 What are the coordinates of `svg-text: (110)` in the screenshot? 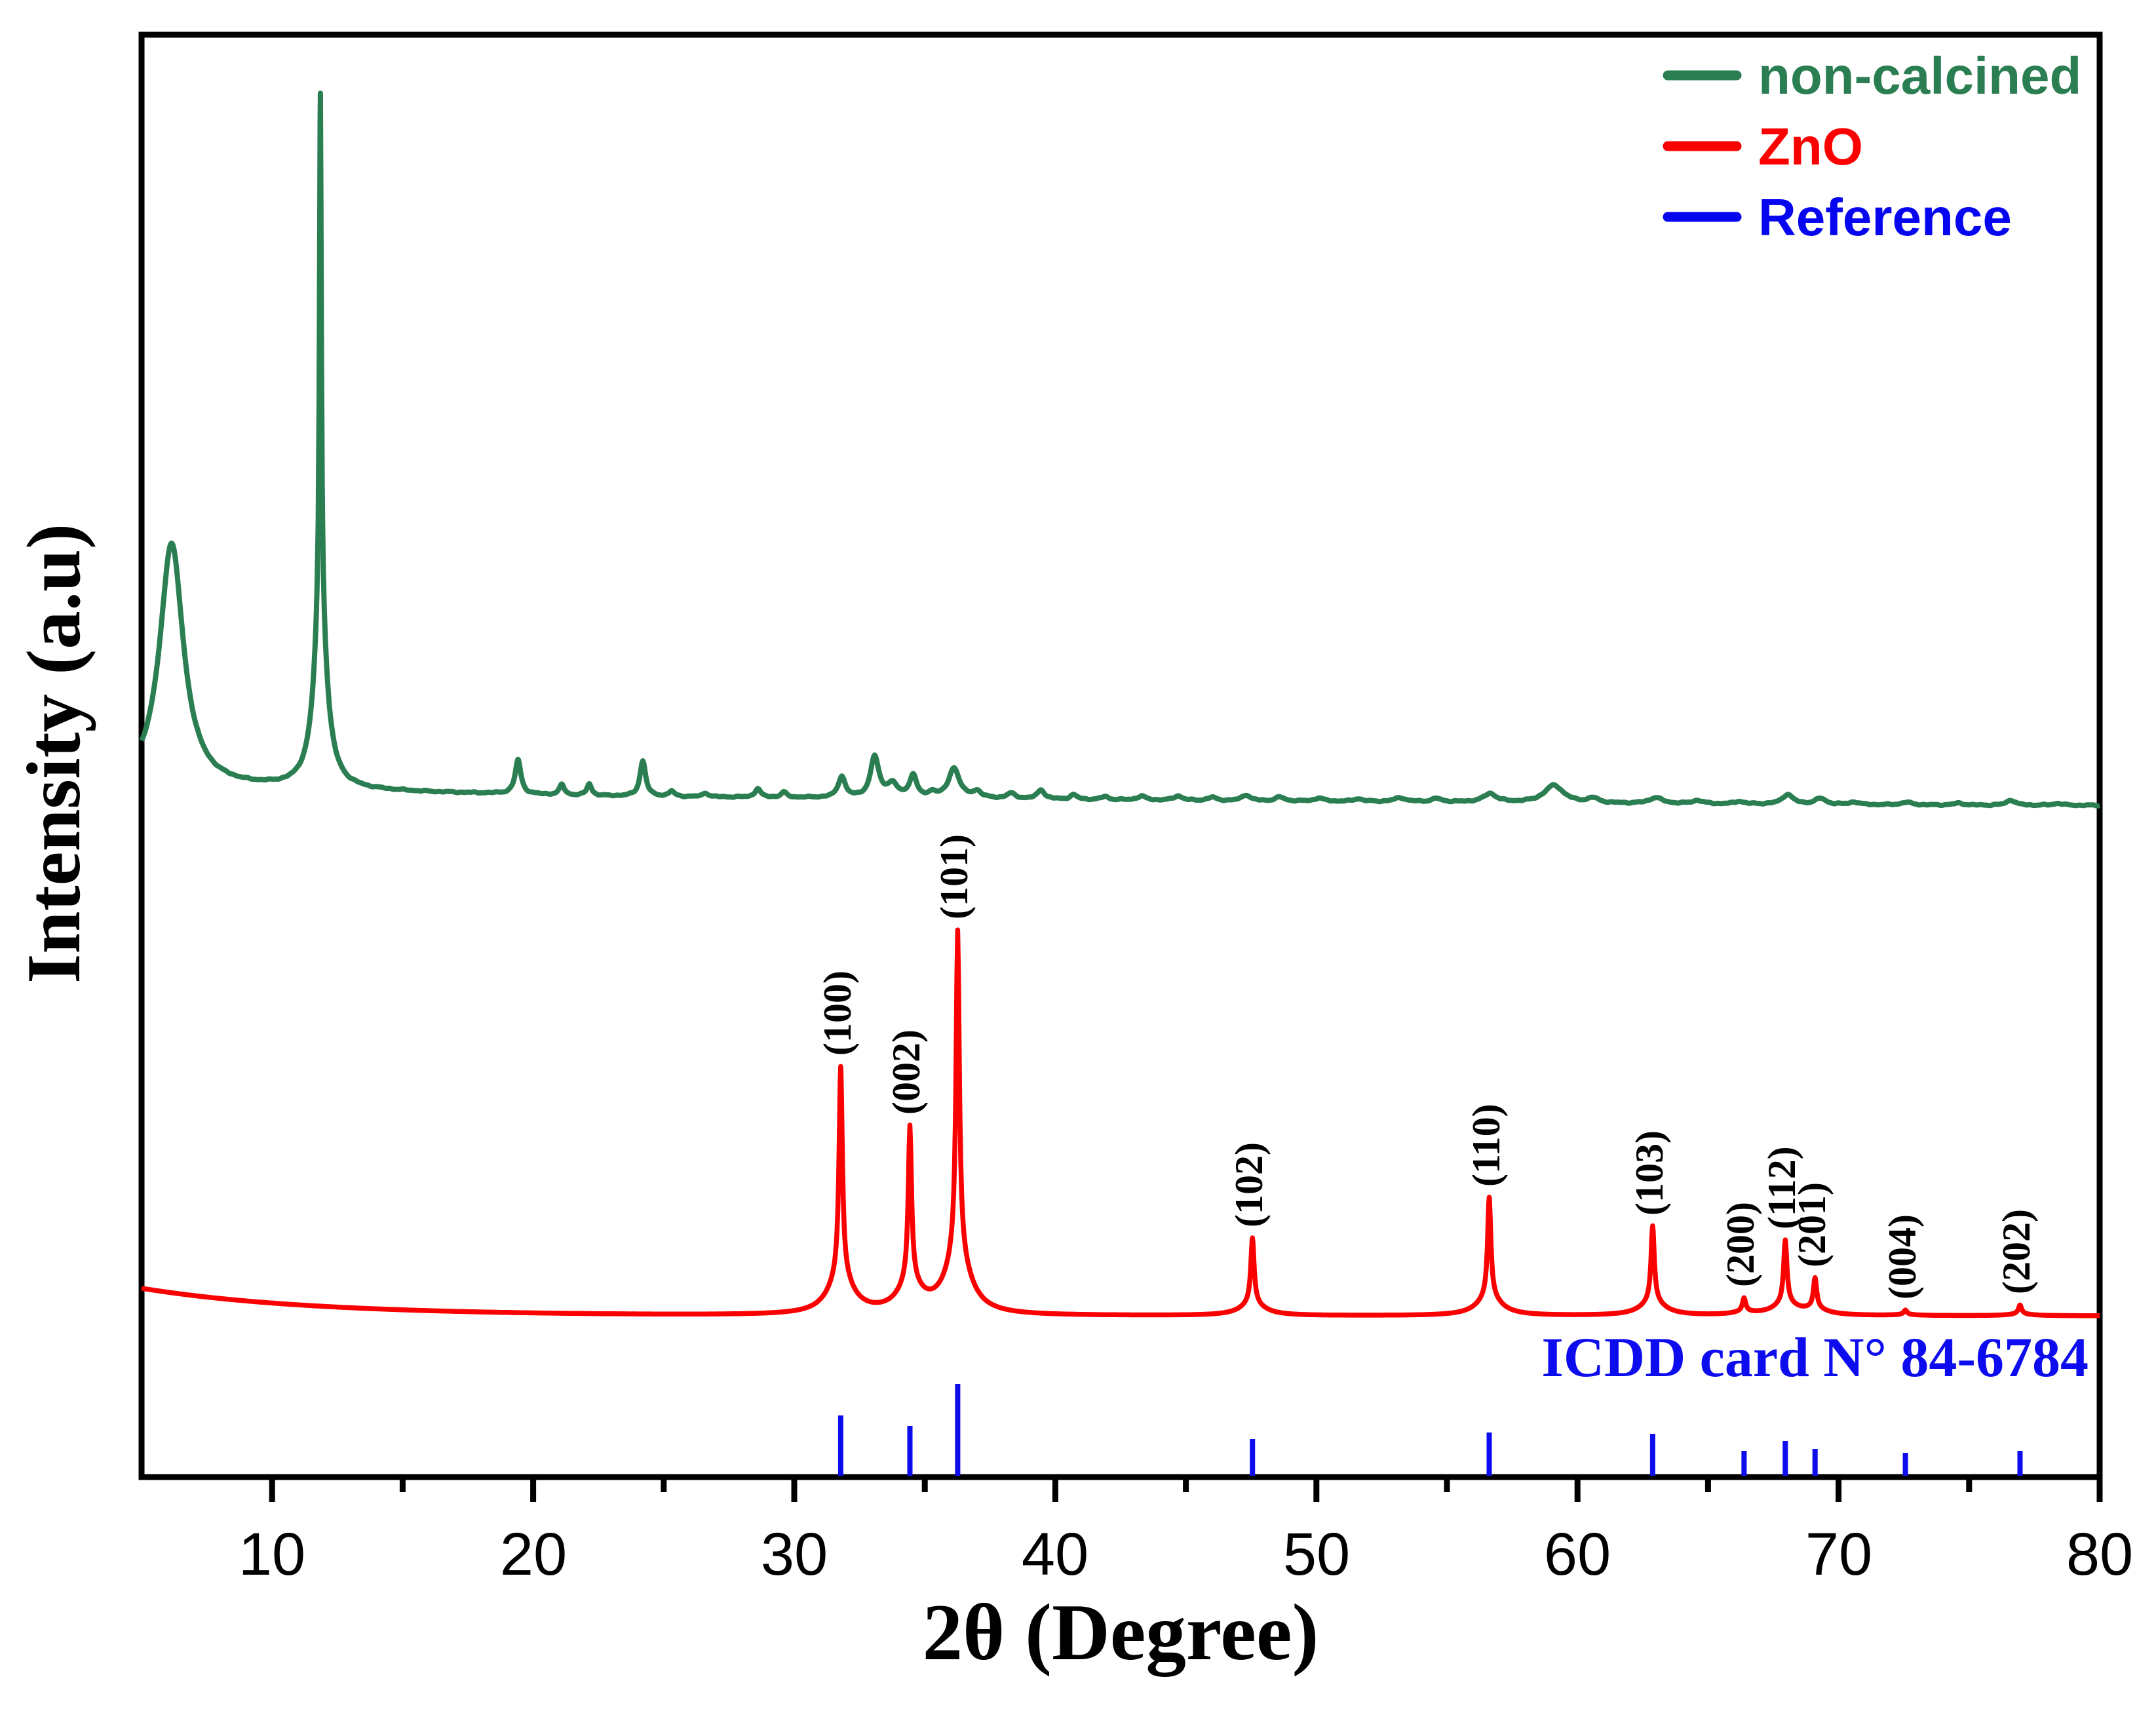 It's located at (1486, 1145).